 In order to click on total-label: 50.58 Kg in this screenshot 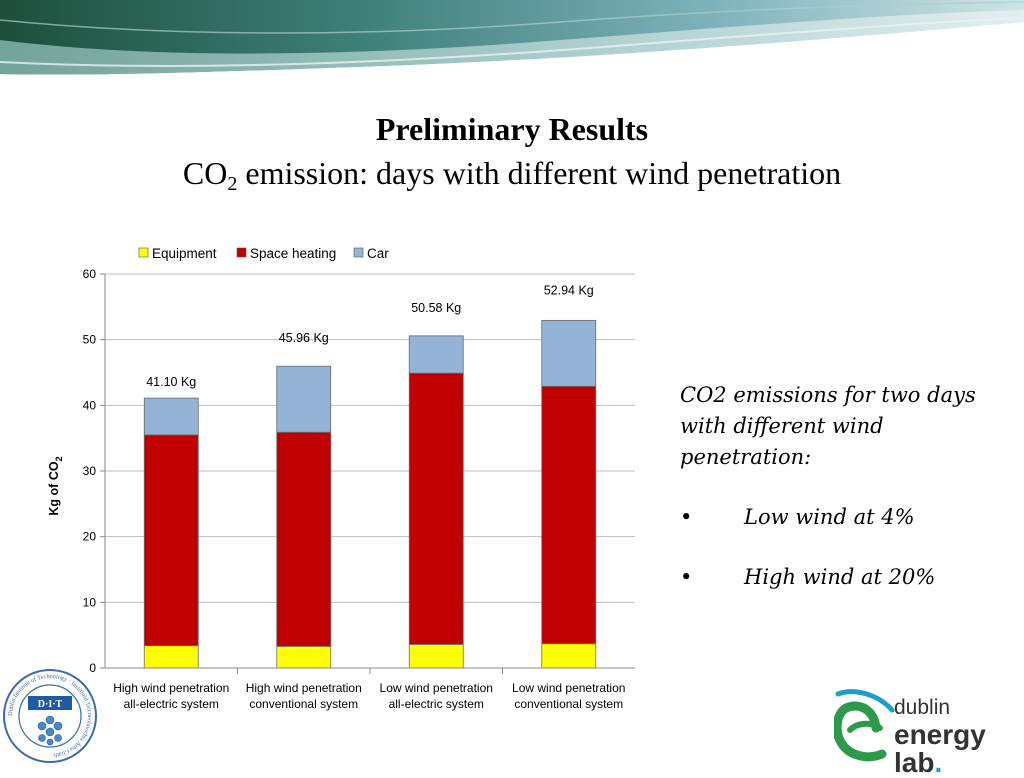, I will do `click(436, 308)`.